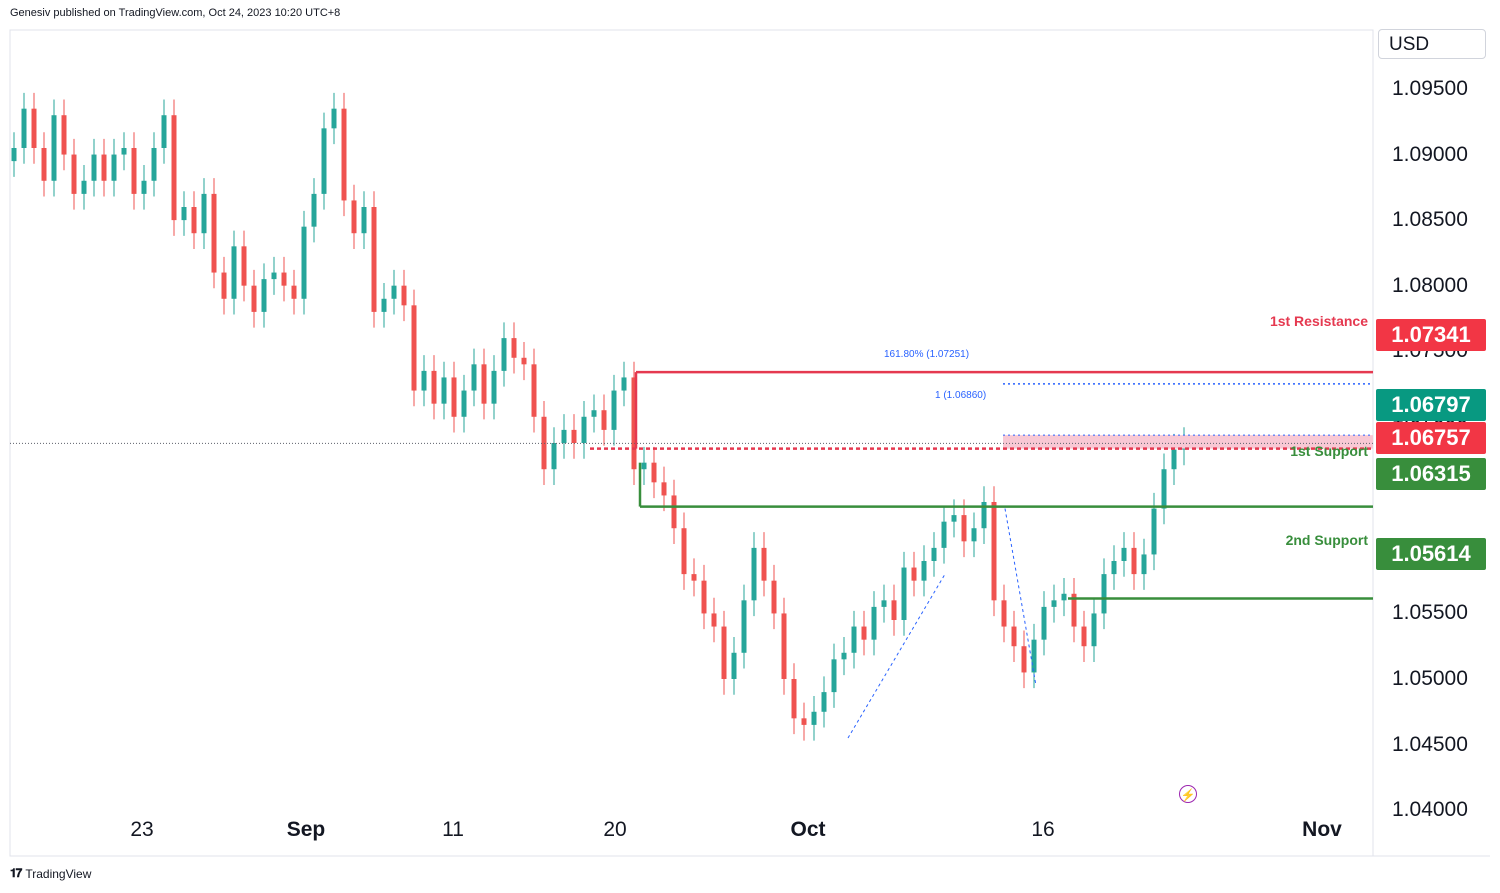 This screenshot has height=893, width=1500. I want to click on fib-161-label: 161.80% (1.07251), so click(927, 354).